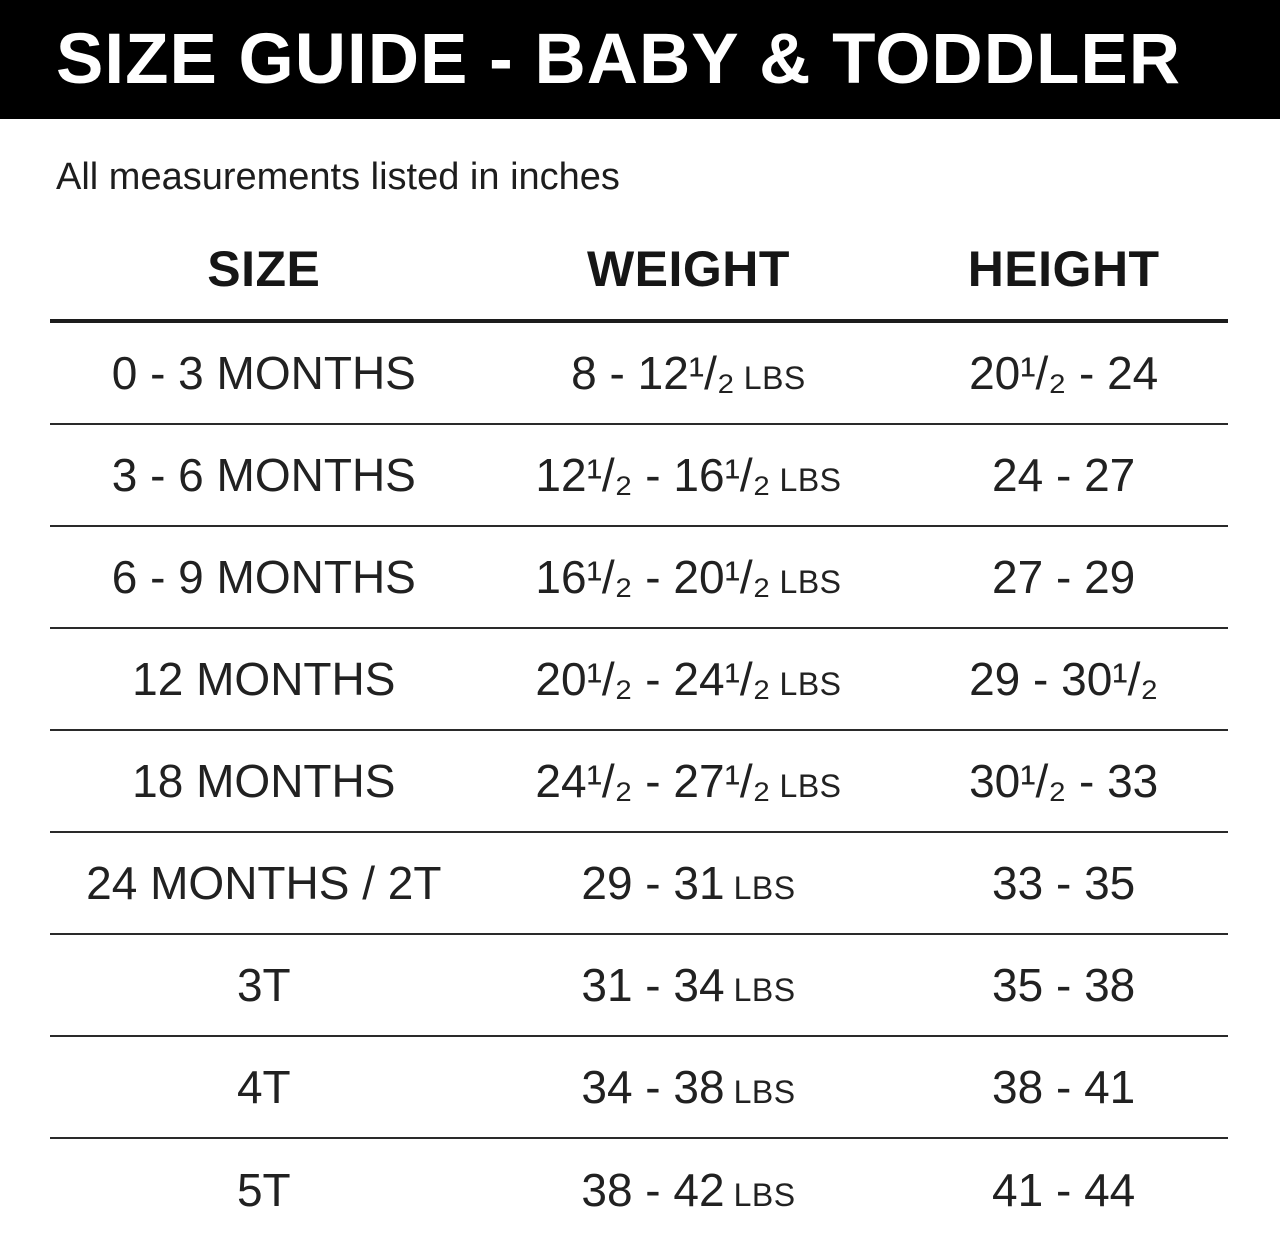 The image size is (1280, 1248). I want to click on weight-value: 29 - 31, so click(653, 883).